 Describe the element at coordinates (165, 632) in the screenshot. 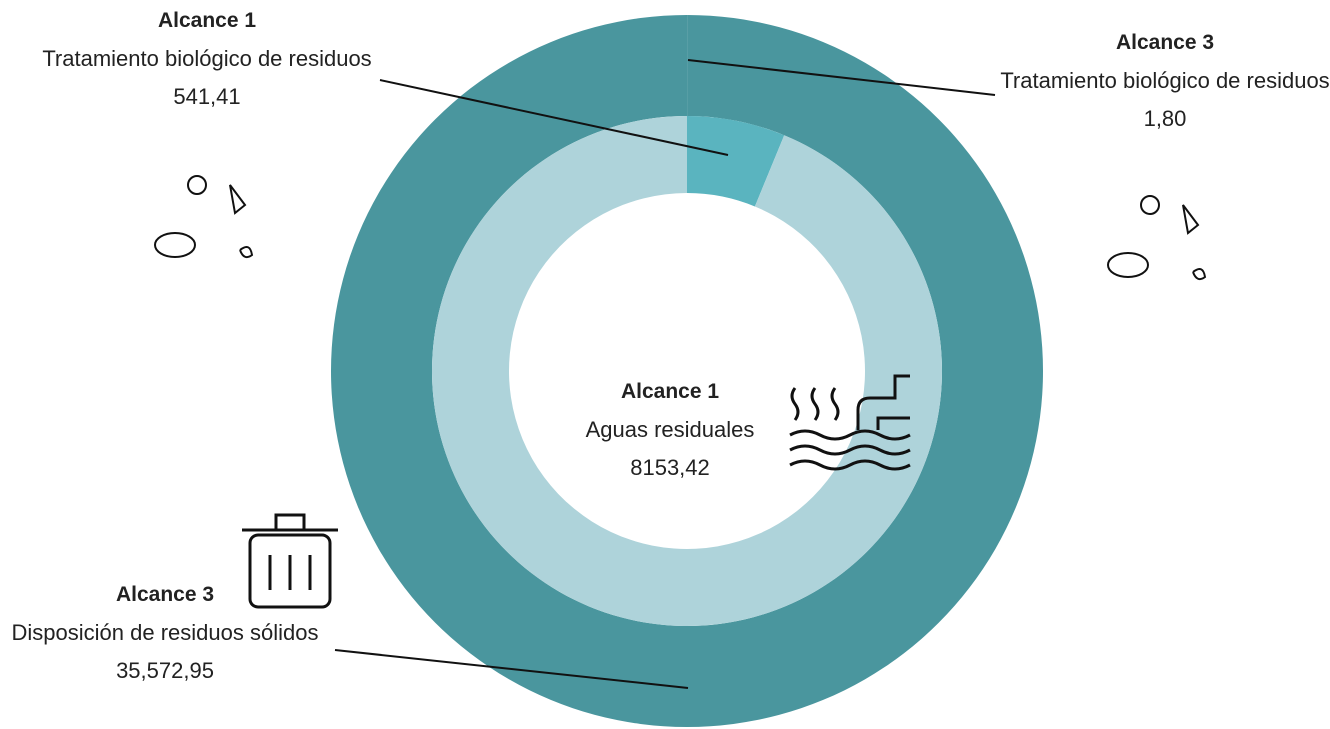

I see `category: Disposición de residuos sólidos` at that location.